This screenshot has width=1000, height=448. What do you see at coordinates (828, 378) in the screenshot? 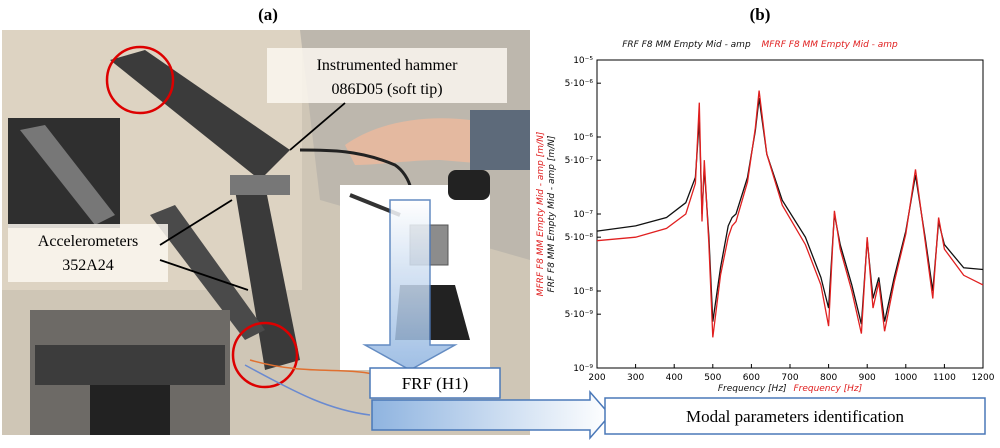
I see `x-tick-label: 800` at bounding box center [828, 378].